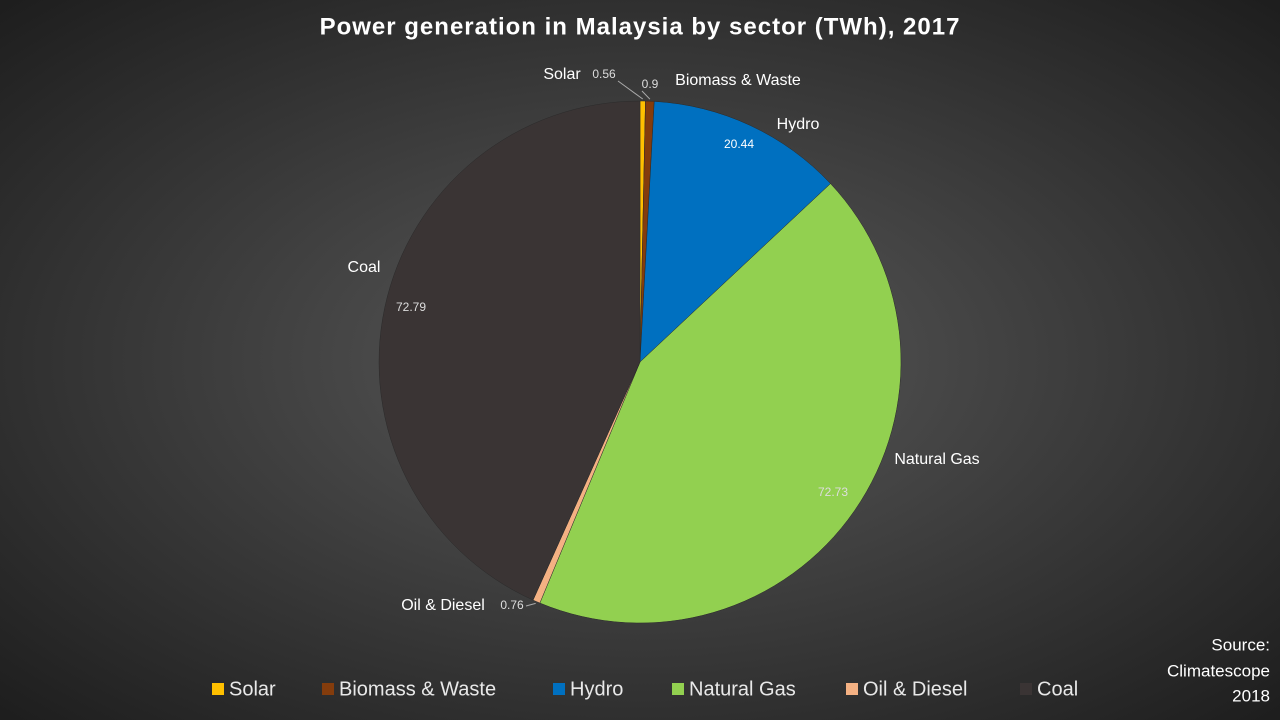 This screenshot has width=1280, height=720. Describe the element at coordinates (742, 689) in the screenshot. I see `legend-label: Natural Gas` at that location.